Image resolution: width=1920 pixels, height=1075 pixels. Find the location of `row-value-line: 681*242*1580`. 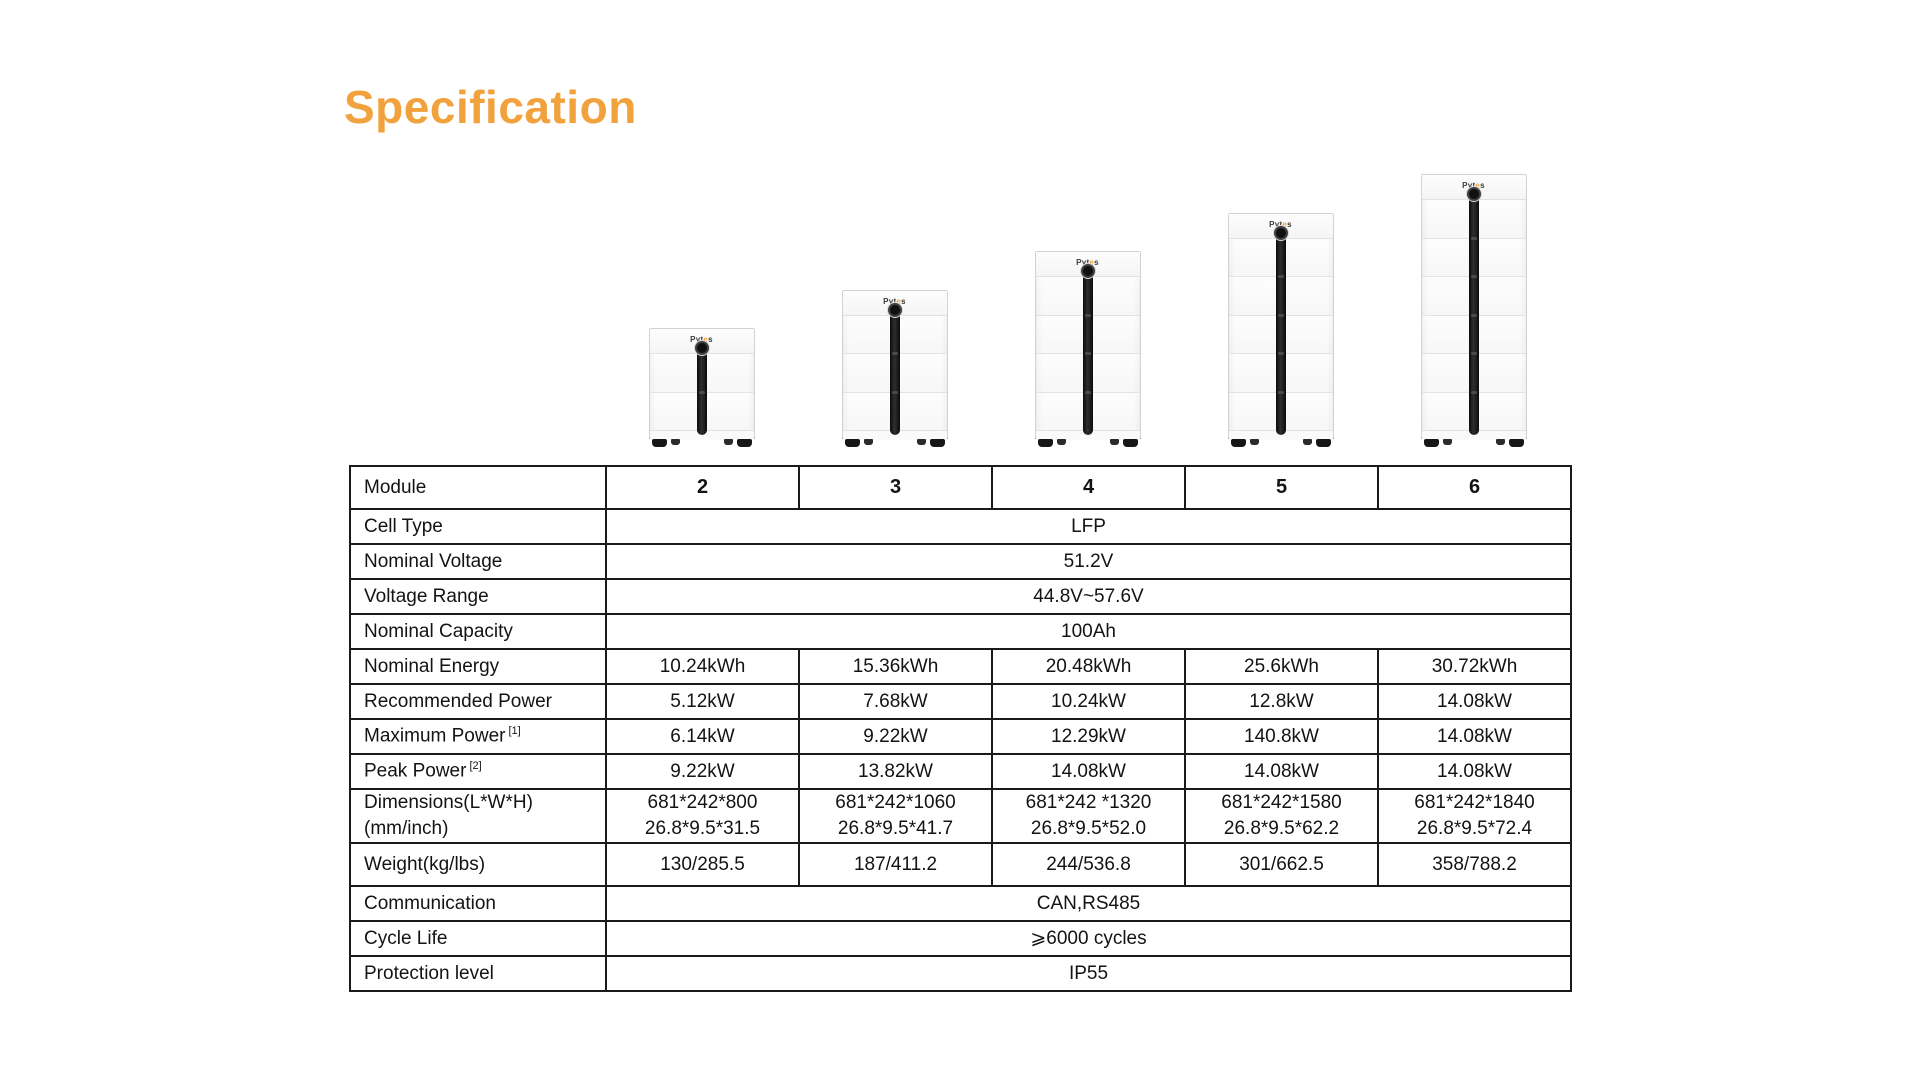

row-value-line: 681*242*1580 is located at coordinates (1281, 803).